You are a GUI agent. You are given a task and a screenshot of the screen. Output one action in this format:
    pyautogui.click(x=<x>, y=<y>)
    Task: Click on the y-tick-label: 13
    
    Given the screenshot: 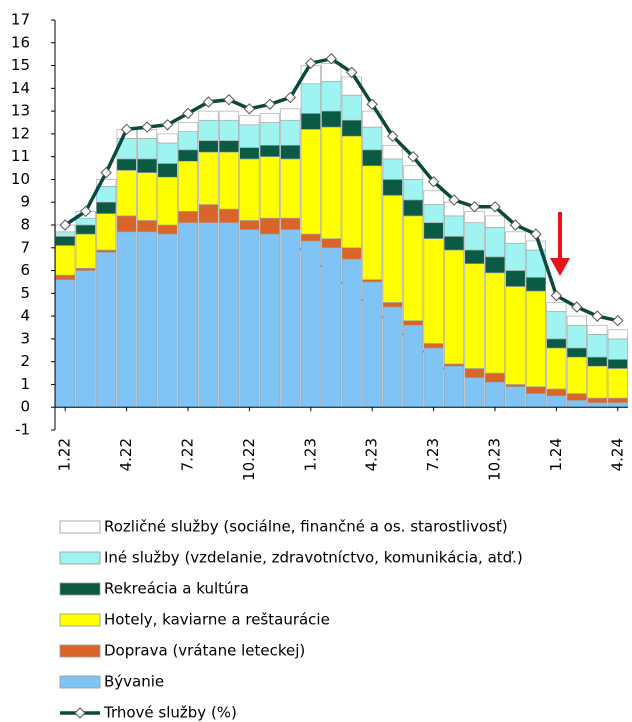 What is the action you would take?
    pyautogui.click(x=20, y=111)
    